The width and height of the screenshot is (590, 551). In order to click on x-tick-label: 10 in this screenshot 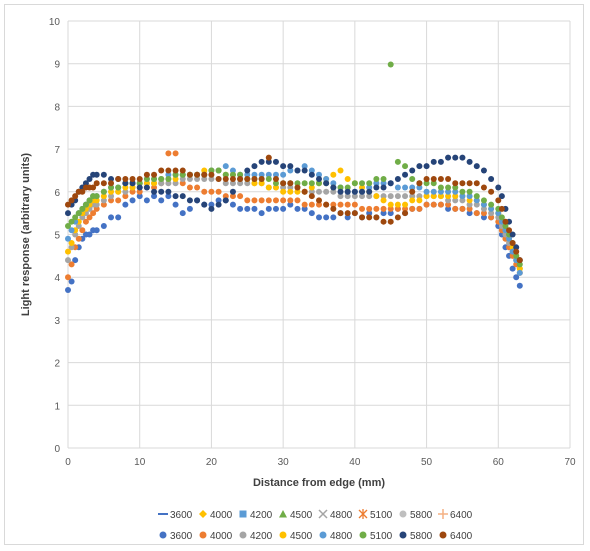, I will do `click(140, 462)`.